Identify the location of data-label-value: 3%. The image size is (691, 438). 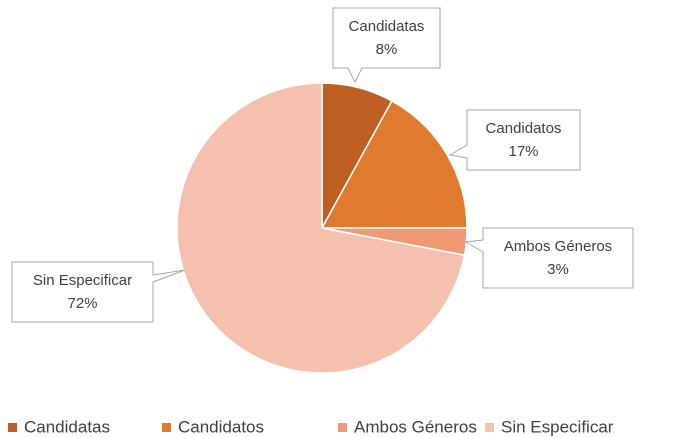
(558, 269).